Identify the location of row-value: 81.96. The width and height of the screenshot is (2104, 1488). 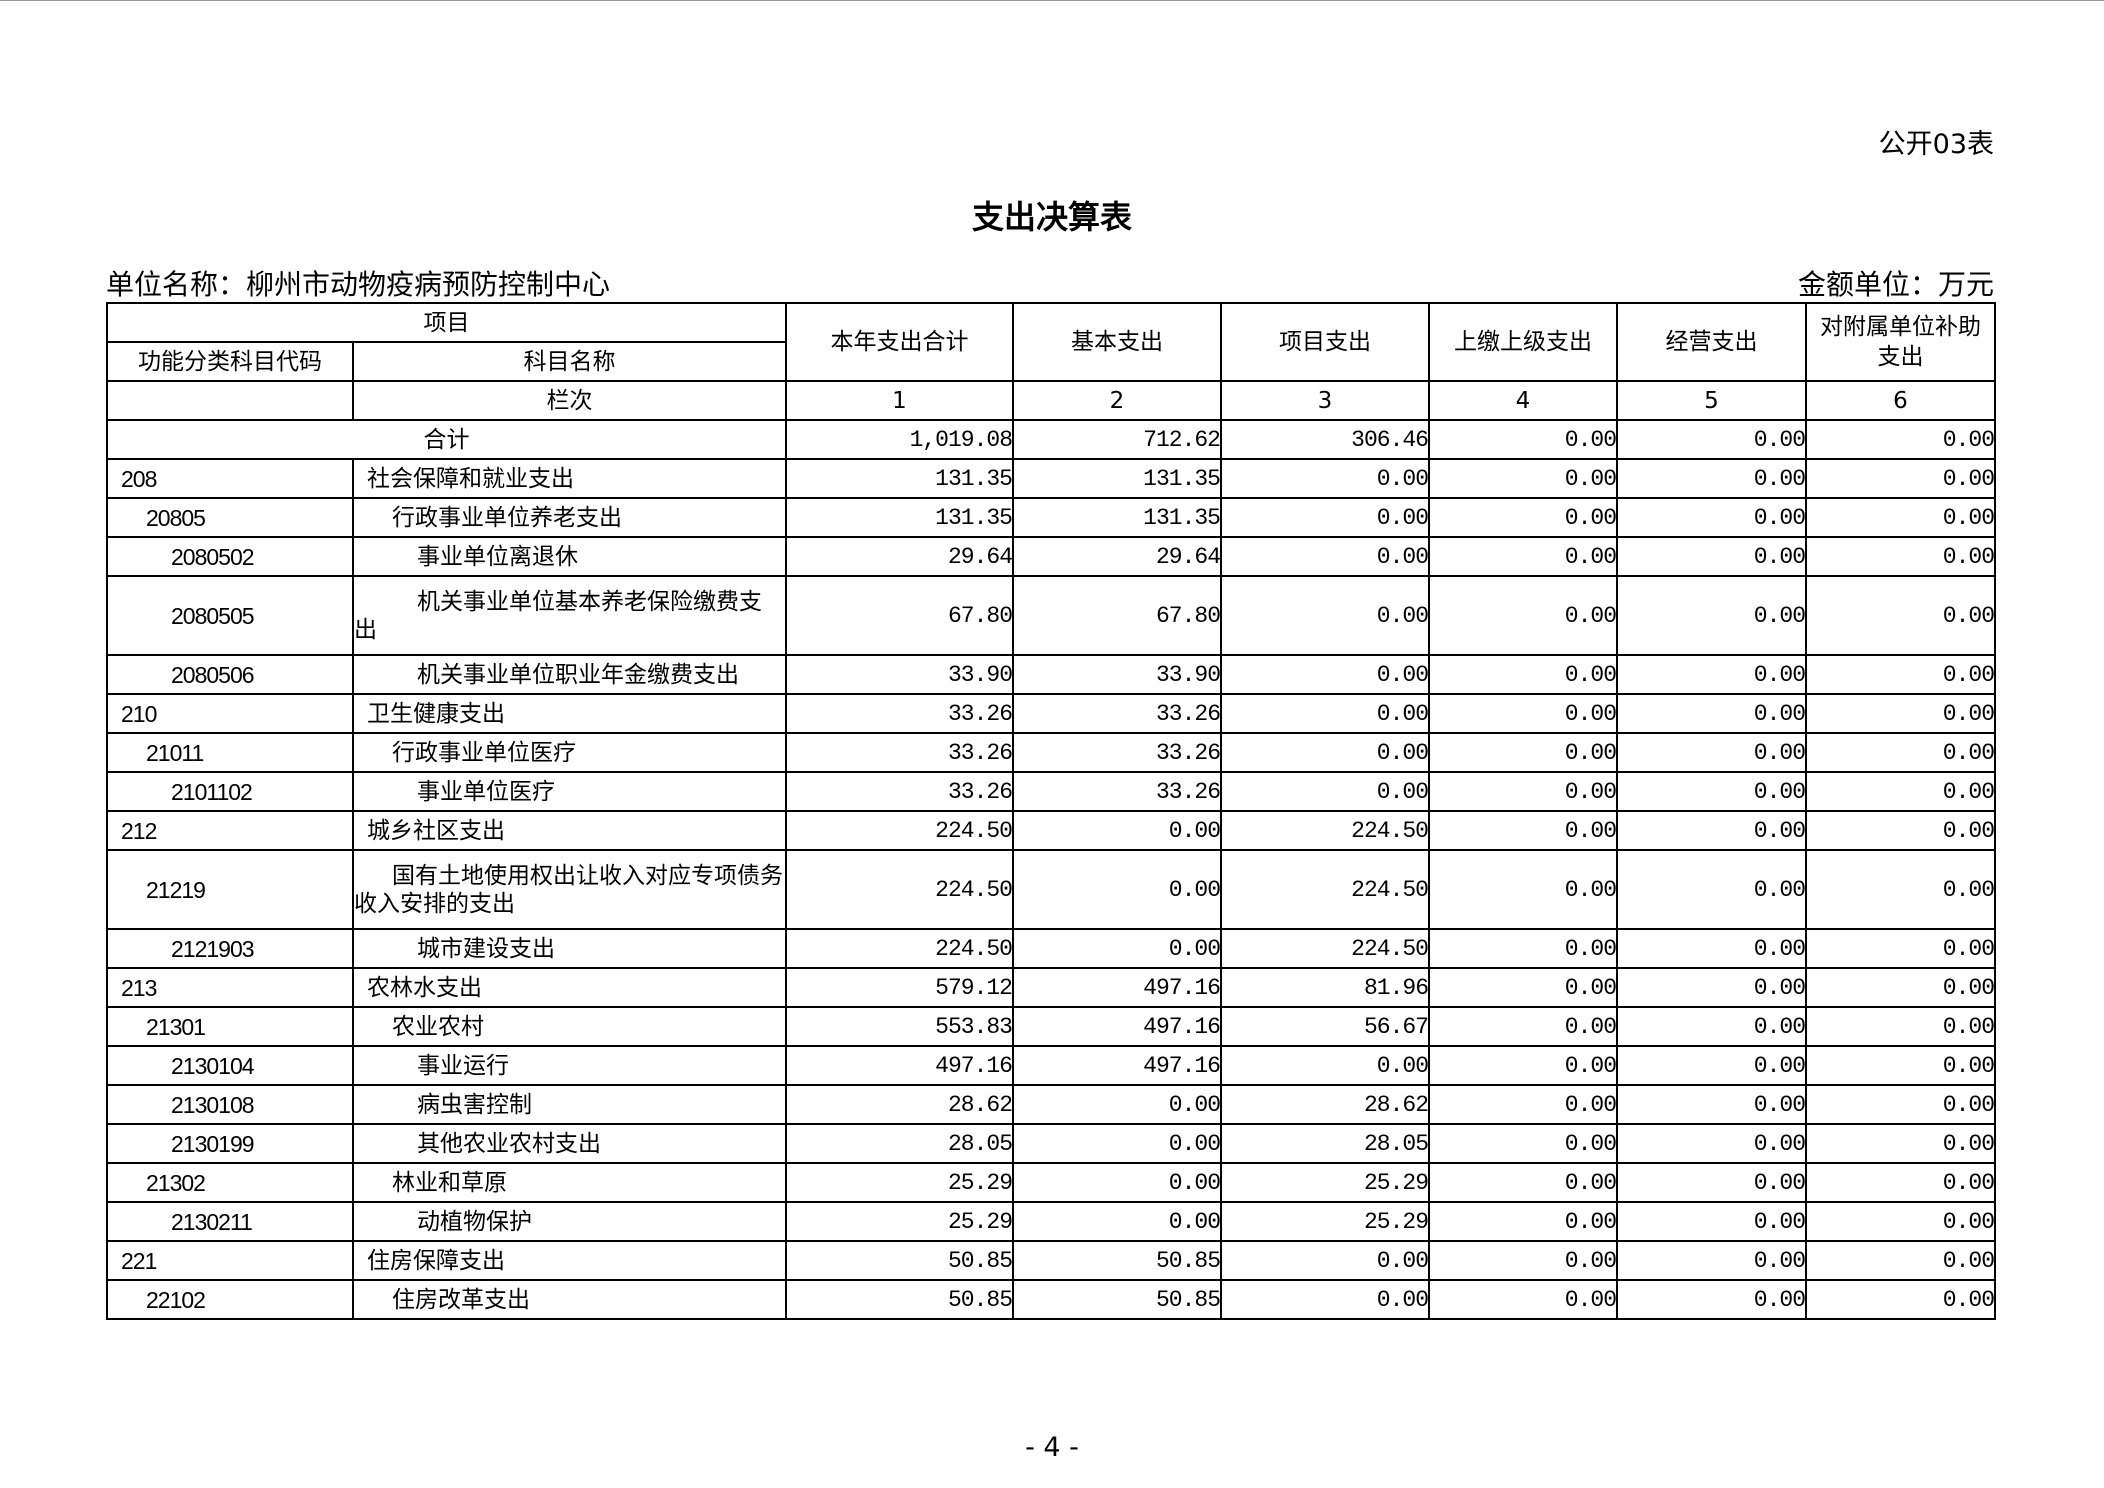
(1325, 987).